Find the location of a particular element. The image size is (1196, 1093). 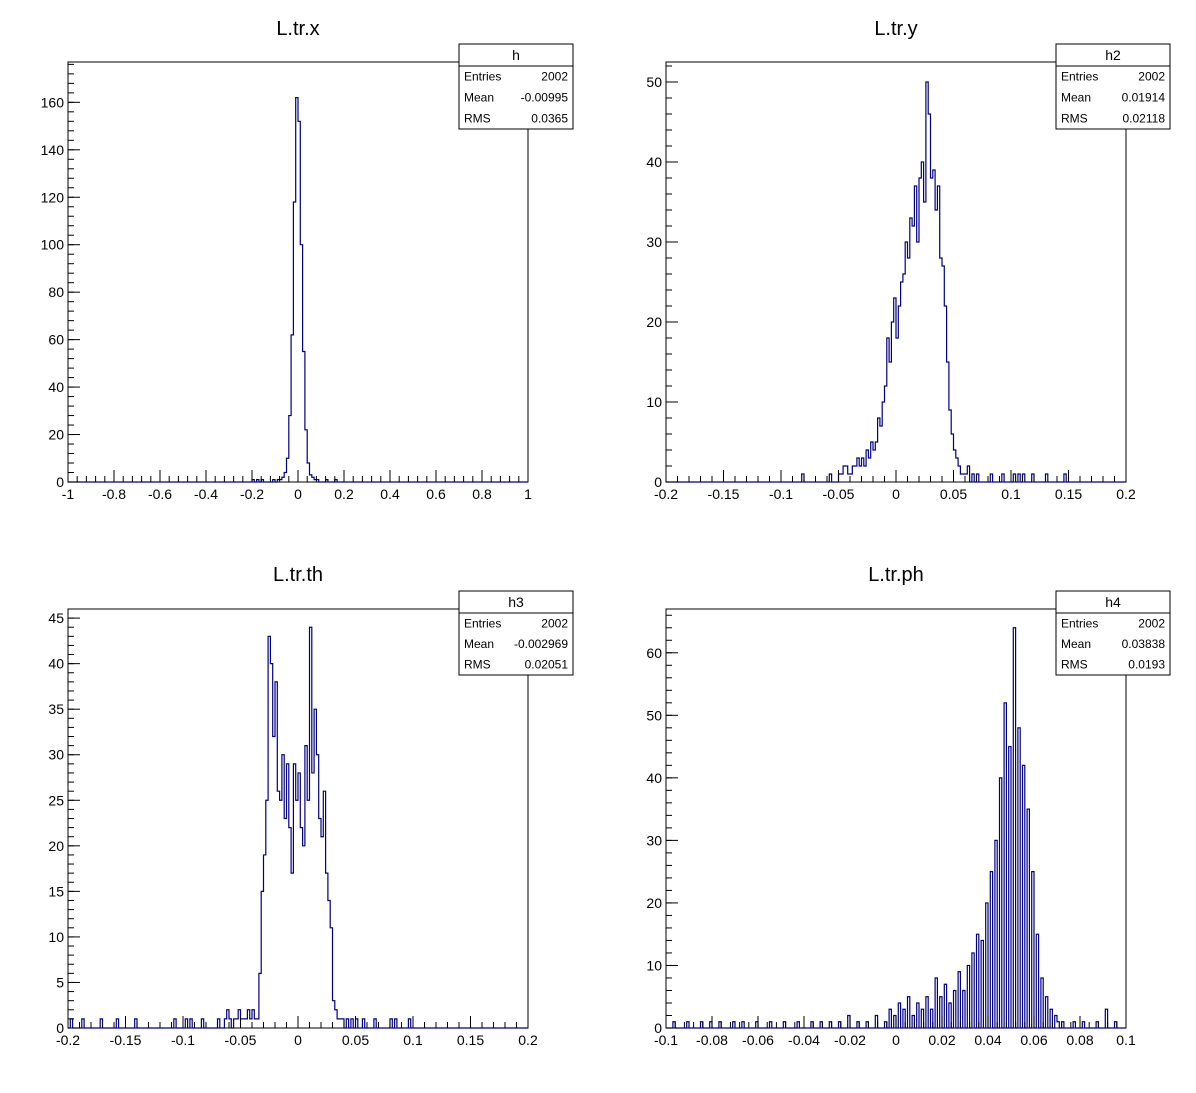

y-tick-label: 80 is located at coordinates (56, 292).